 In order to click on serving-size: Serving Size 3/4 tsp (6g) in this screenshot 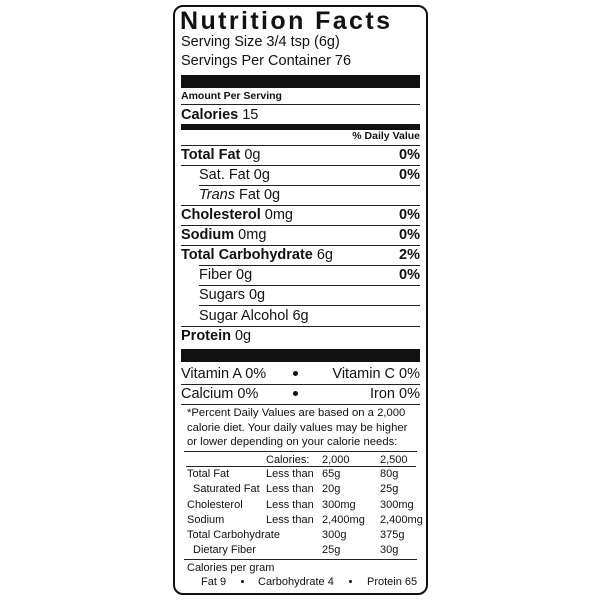, I will do `click(260, 42)`.